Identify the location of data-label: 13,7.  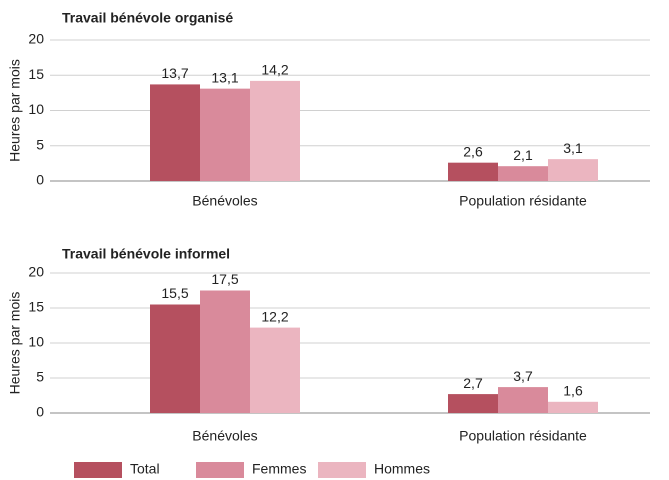
(174, 73).